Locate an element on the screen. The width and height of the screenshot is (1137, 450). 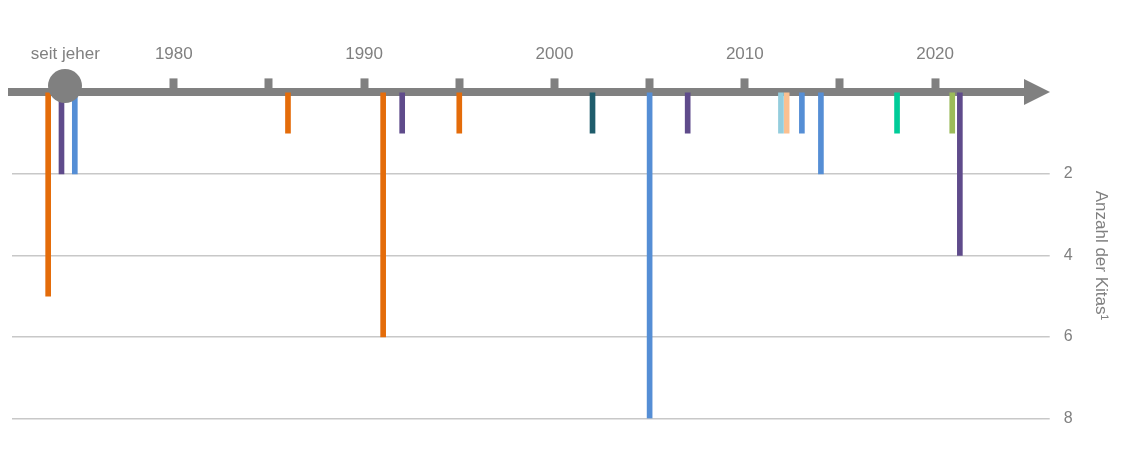
x-tick-label: 2020 is located at coordinates (935, 53).